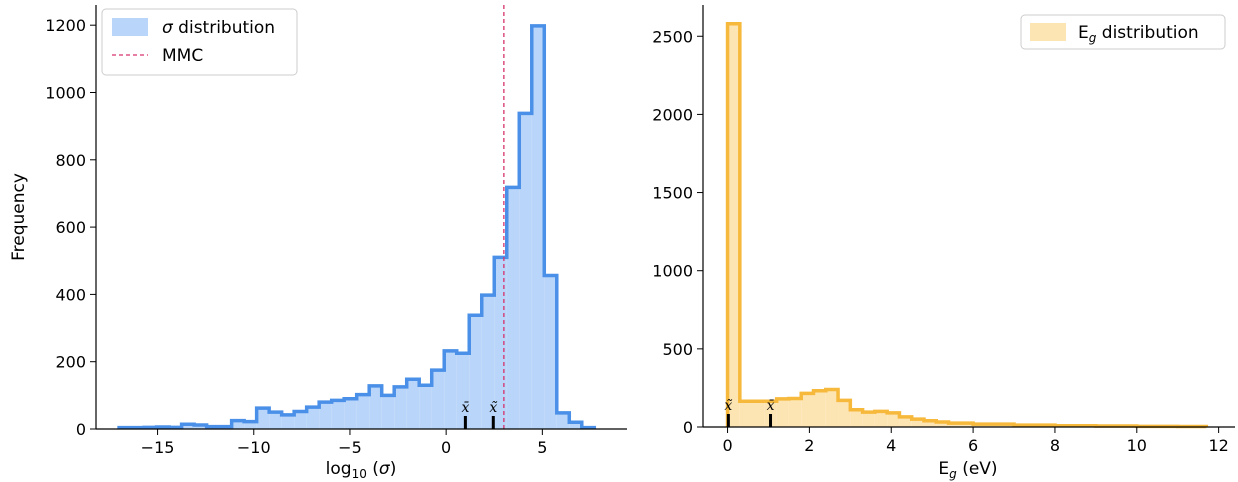 This screenshot has height=482, width=1238. Describe the element at coordinates (728, 406) in the screenshot. I see `eg-marker-label: x̃` at that location.